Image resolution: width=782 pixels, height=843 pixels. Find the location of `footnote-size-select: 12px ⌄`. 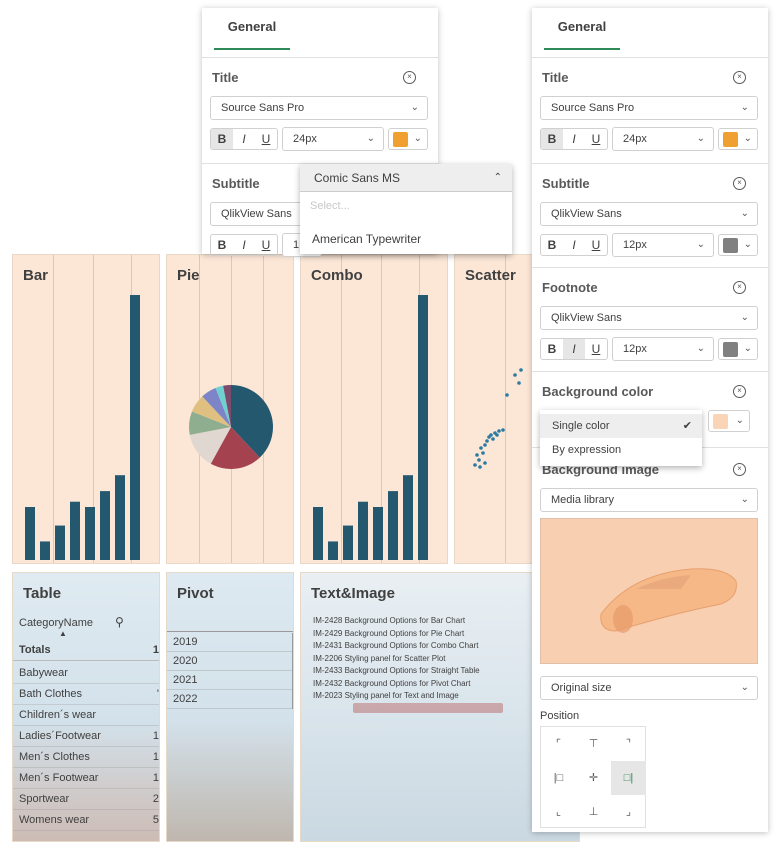

footnote-size-select: 12px ⌄ is located at coordinates (663, 349).